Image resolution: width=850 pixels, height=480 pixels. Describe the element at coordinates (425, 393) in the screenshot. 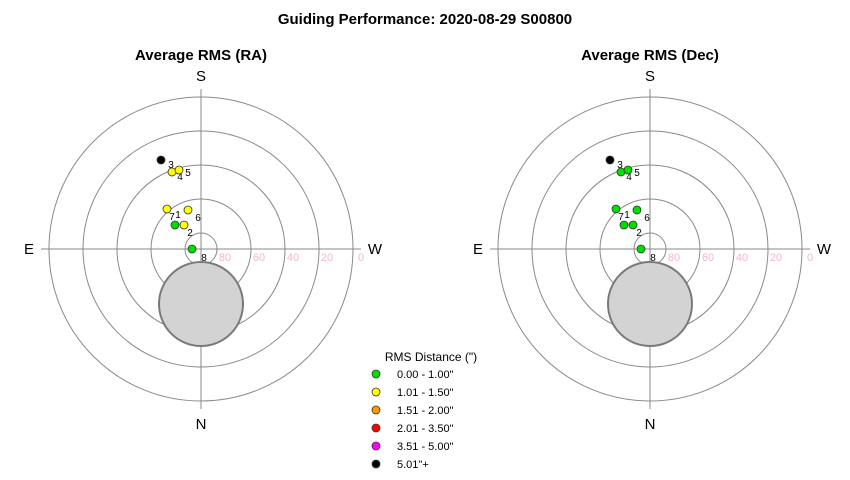

I see `legend-label: 1.01 - 1.50"` at that location.